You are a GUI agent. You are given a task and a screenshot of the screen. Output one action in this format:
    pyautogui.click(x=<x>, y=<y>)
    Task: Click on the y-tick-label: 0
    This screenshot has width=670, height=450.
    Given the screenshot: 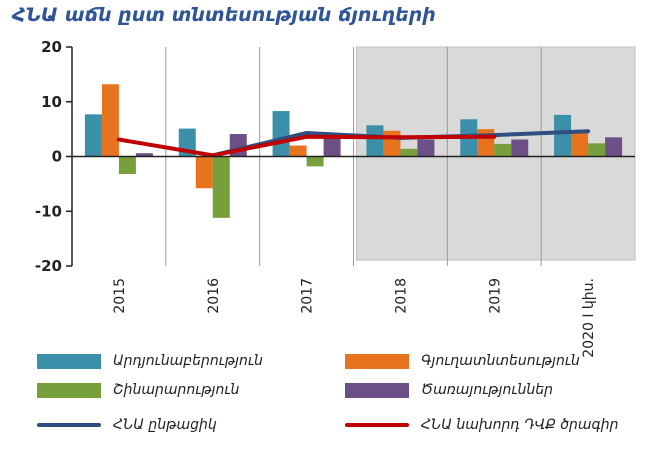 What is the action you would take?
    pyautogui.click(x=57, y=157)
    